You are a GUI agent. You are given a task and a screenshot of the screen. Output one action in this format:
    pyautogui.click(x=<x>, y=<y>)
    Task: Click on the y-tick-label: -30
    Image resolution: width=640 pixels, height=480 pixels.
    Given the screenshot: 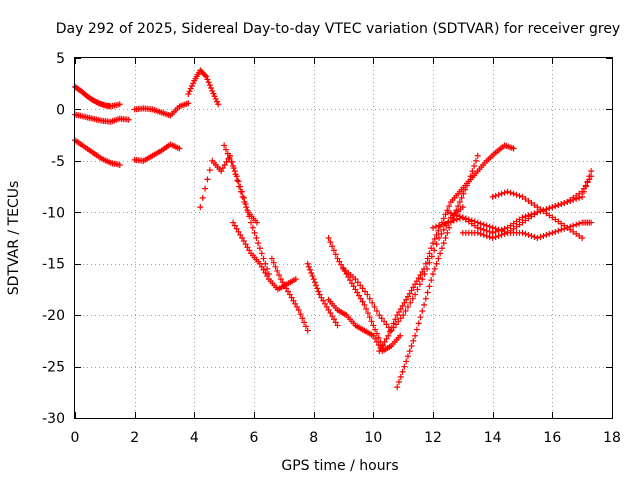 What is the action you would take?
    pyautogui.click(x=53, y=419)
    